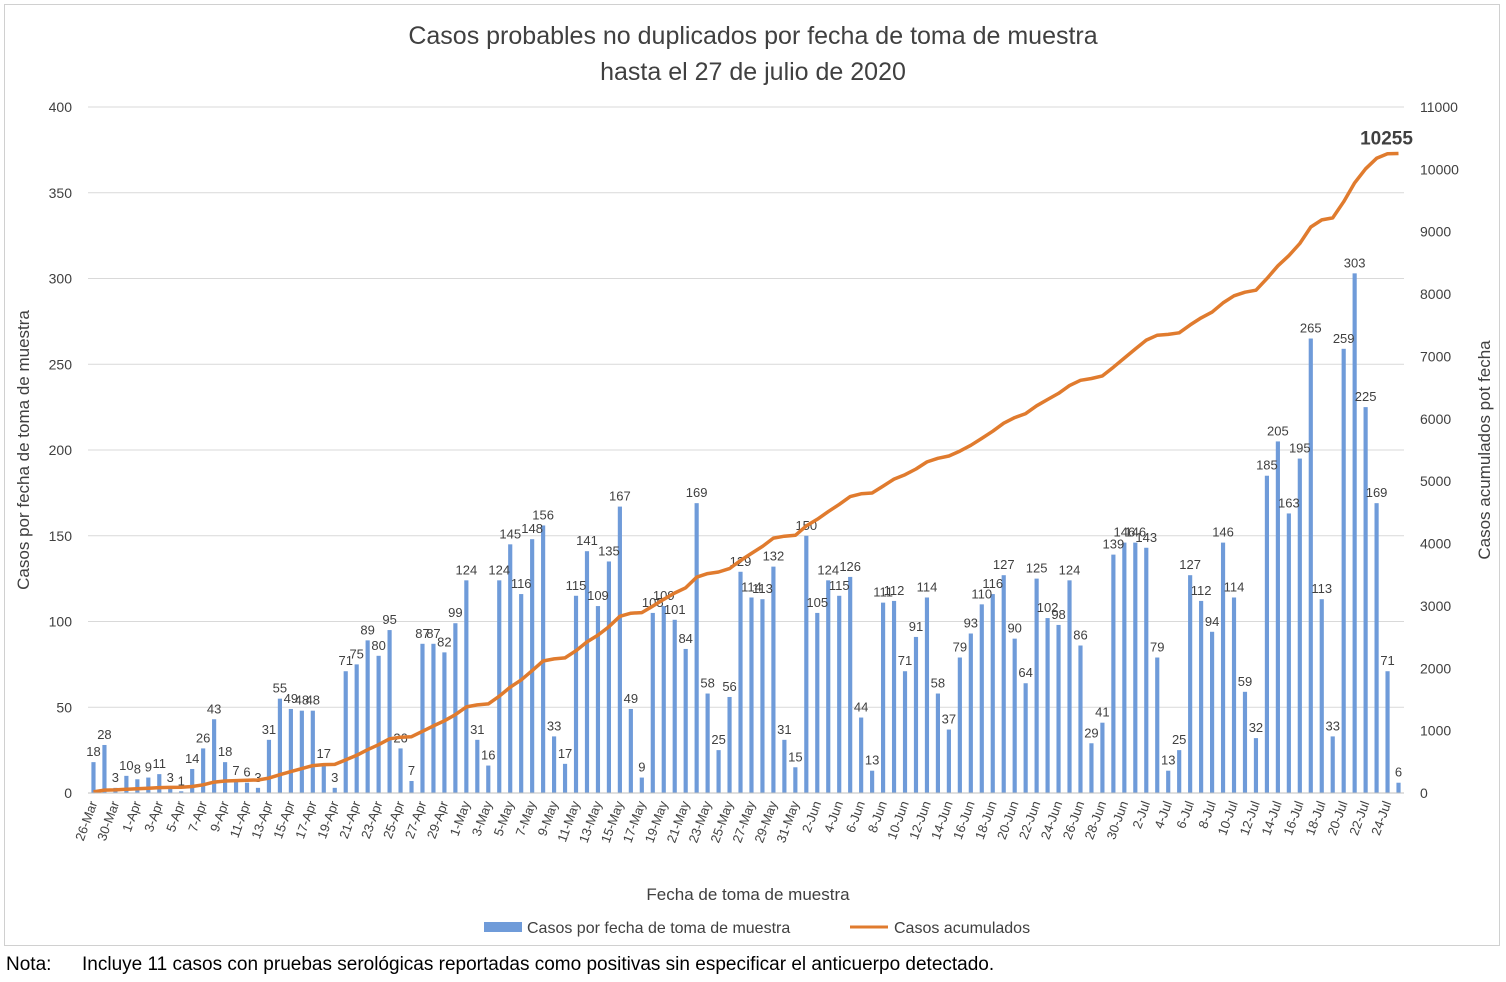 Image resolution: width=1506 pixels, height=982 pixels. Describe the element at coordinates (631, 698) in the screenshot. I see `bar-value-label: 49` at that location.